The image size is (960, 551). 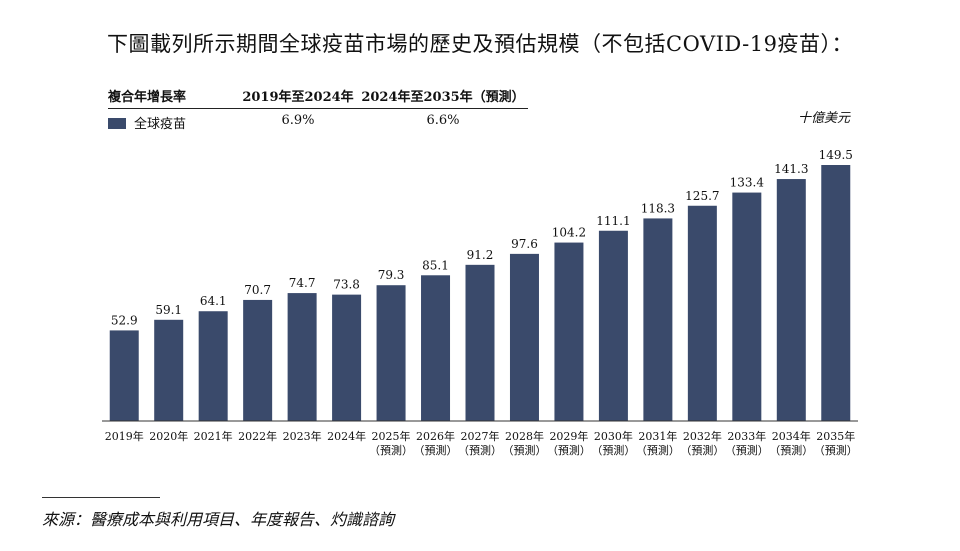 I want to click on bar-value-label: 52.9, so click(x=124, y=320).